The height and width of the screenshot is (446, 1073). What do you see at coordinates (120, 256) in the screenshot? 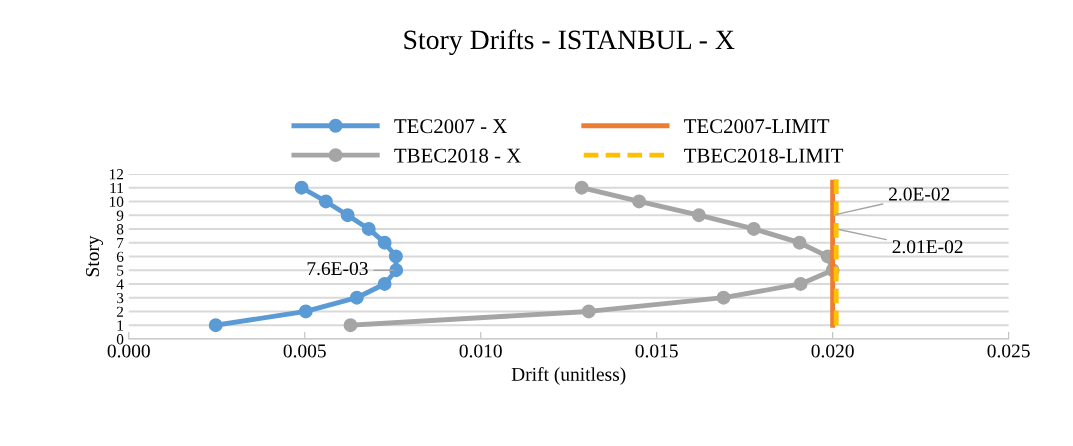
I see `y-tick-label: 6` at bounding box center [120, 256].